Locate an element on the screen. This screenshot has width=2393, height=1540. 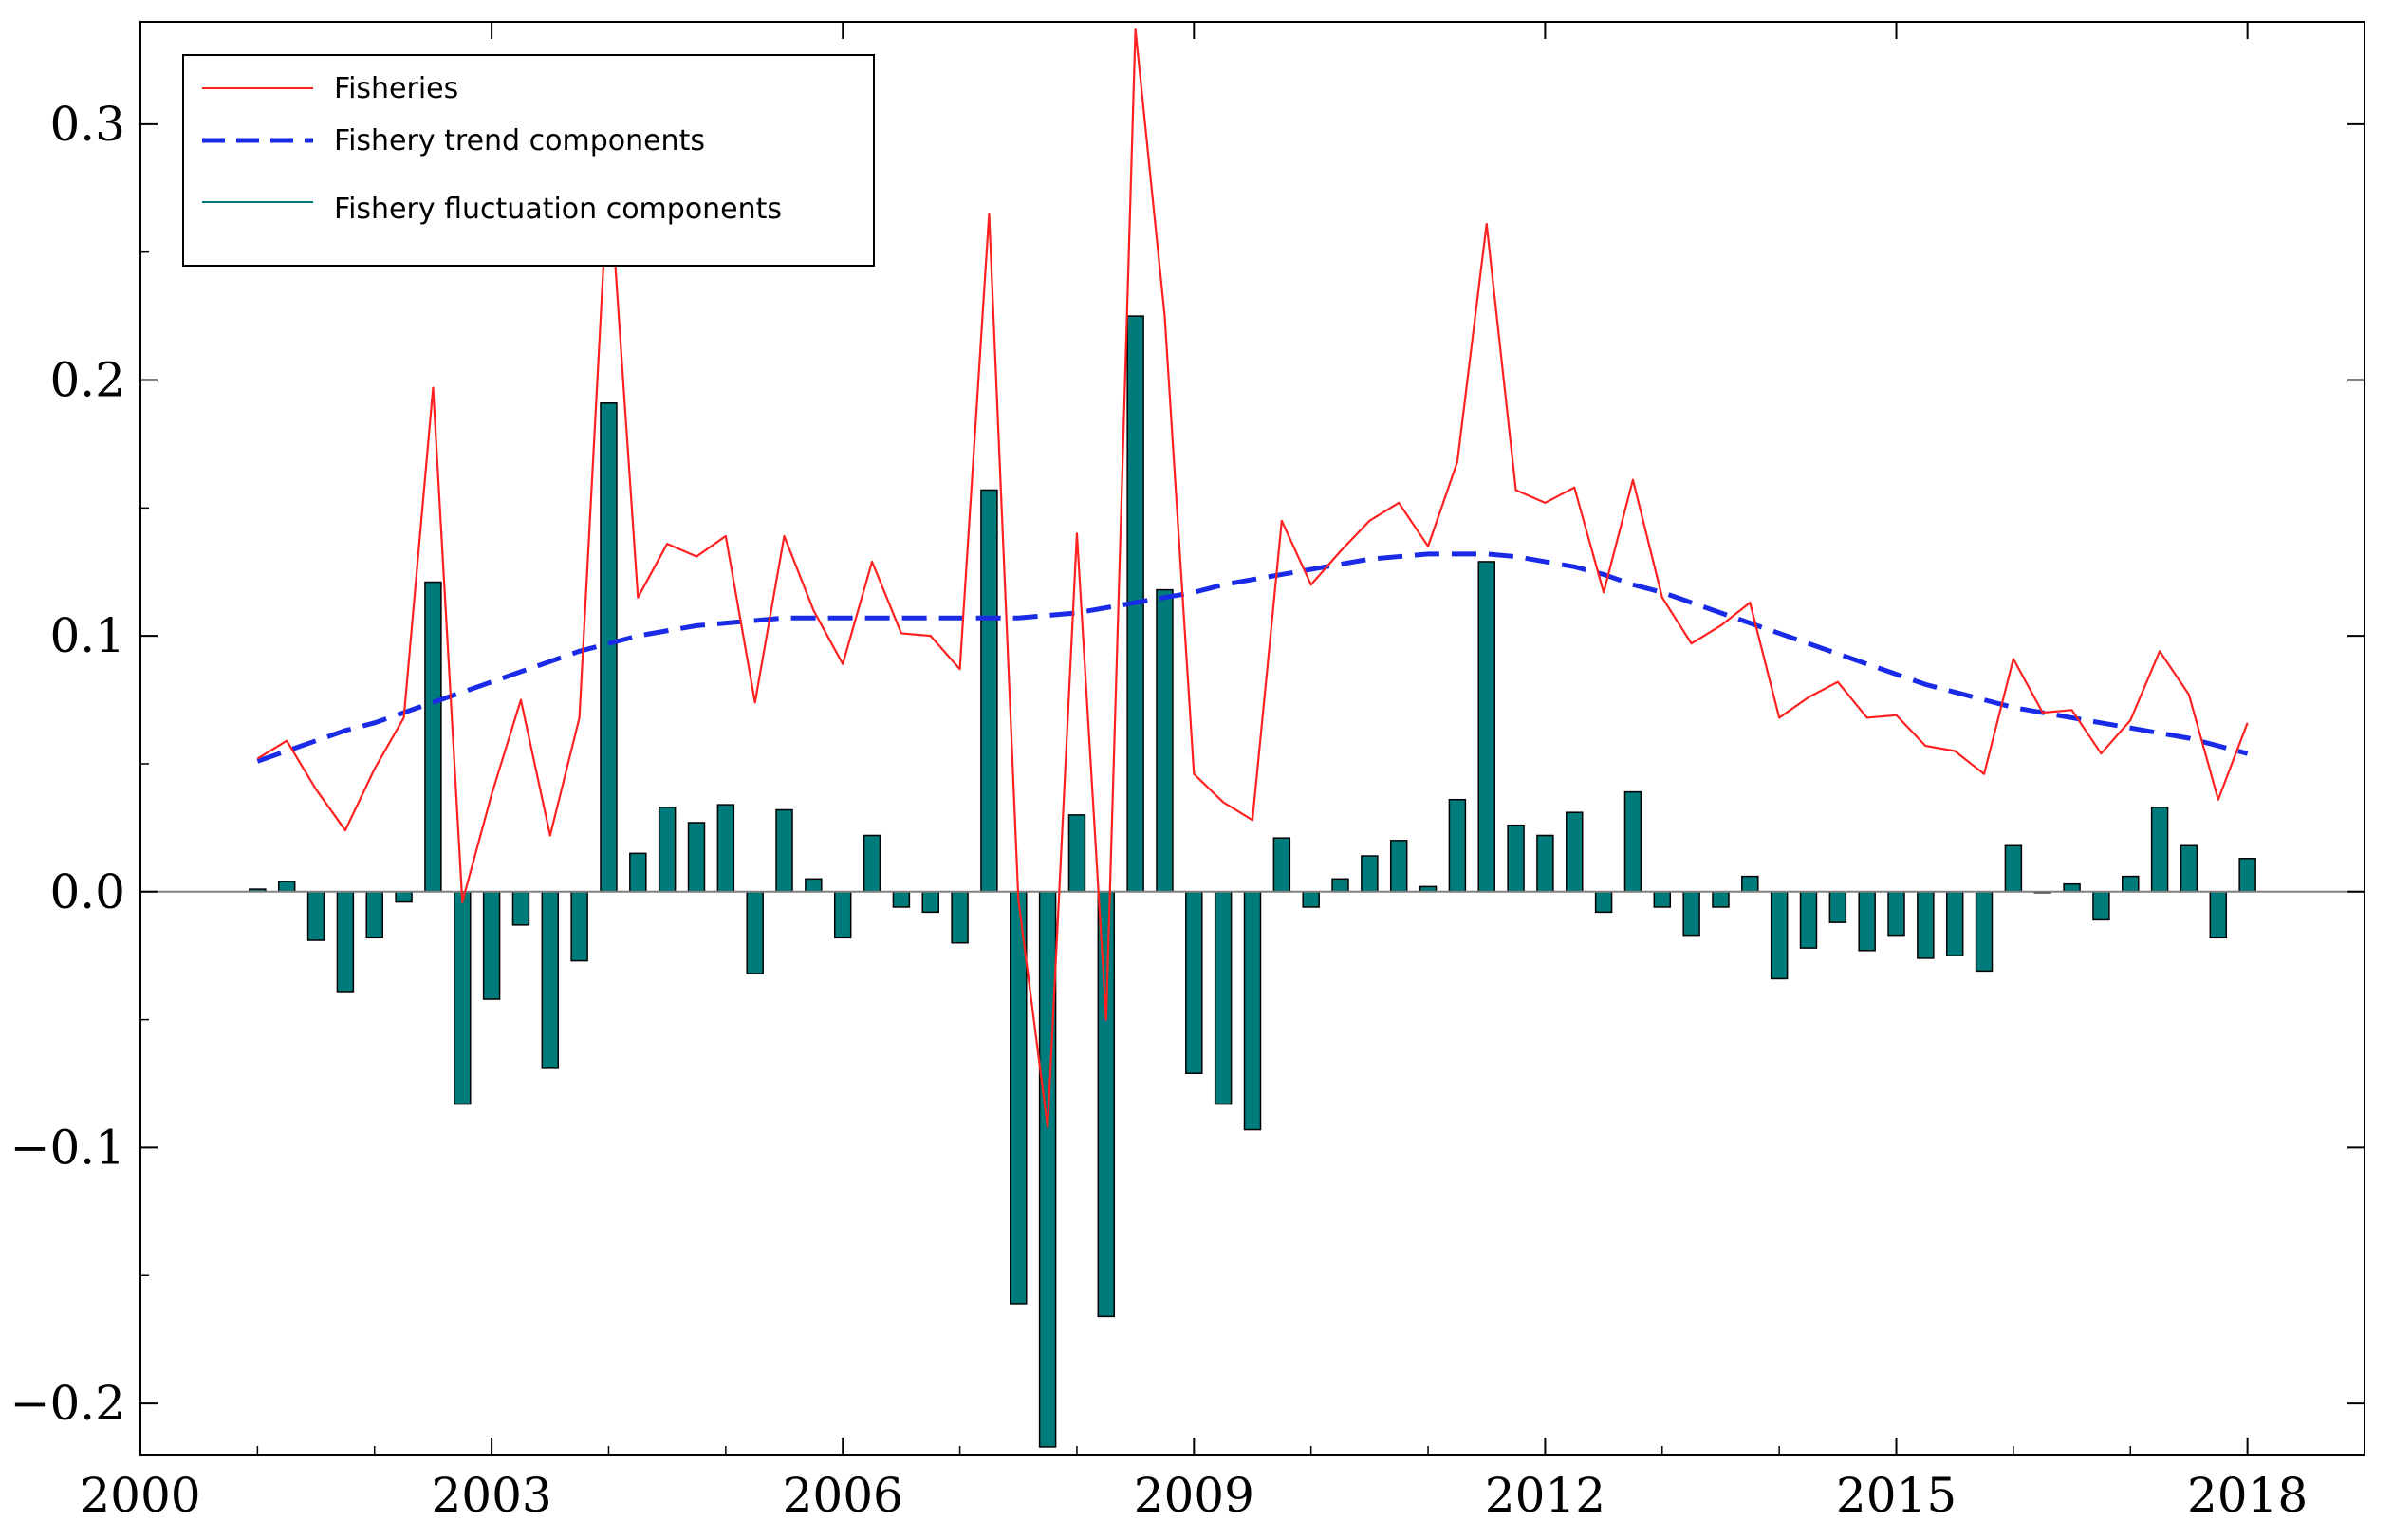
trend-line is located at coordinates (1252, 657).